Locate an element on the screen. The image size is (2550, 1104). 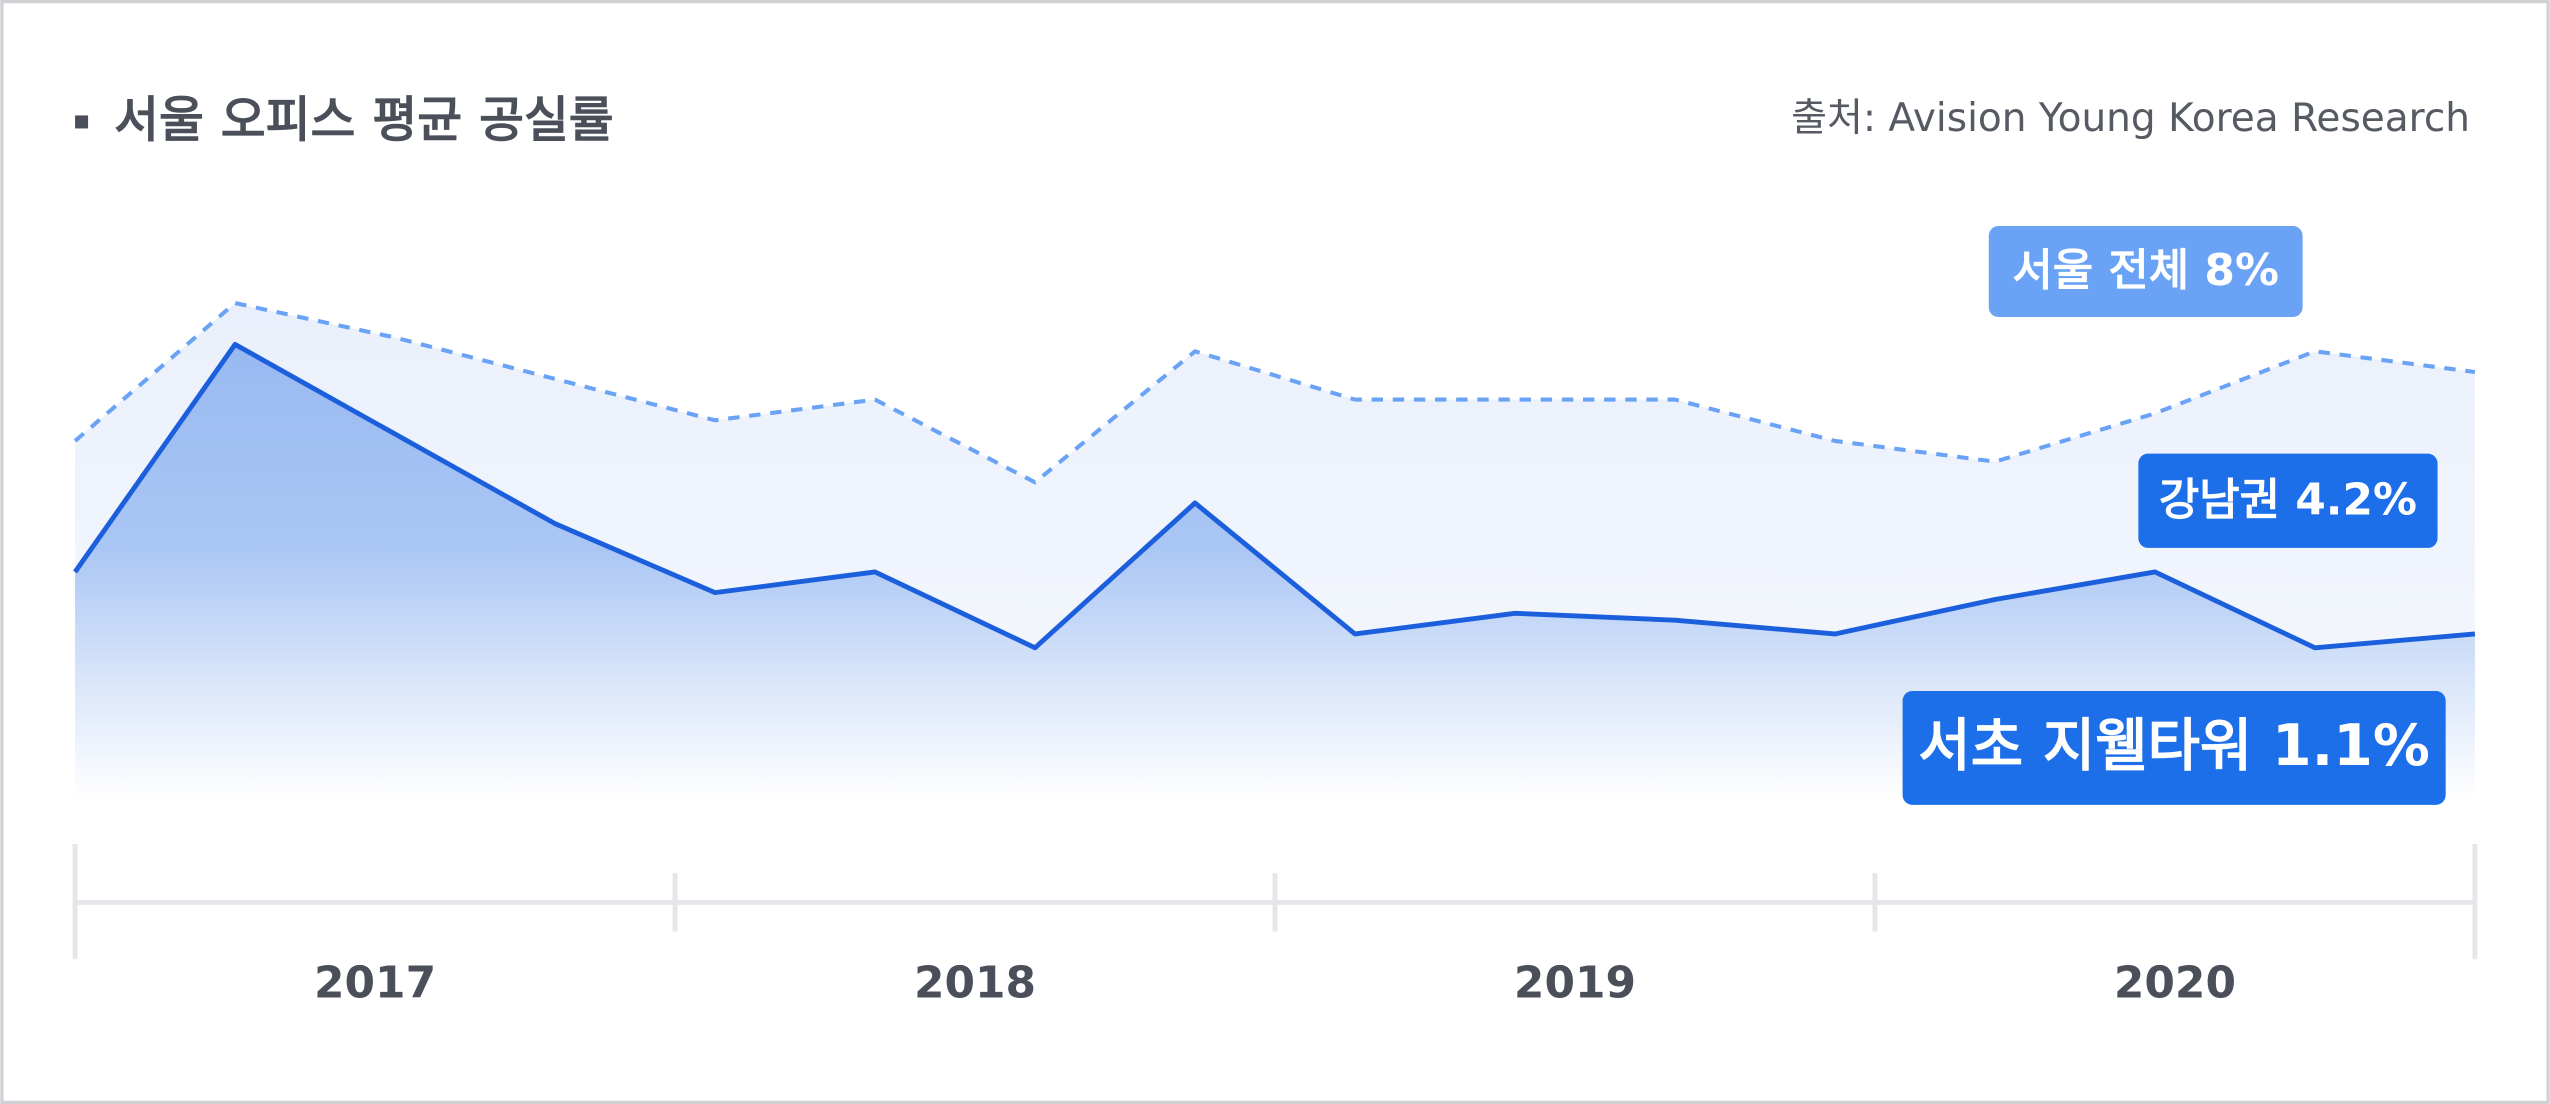
label-text: 서울 전체 8% is located at coordinates (2145, 270).